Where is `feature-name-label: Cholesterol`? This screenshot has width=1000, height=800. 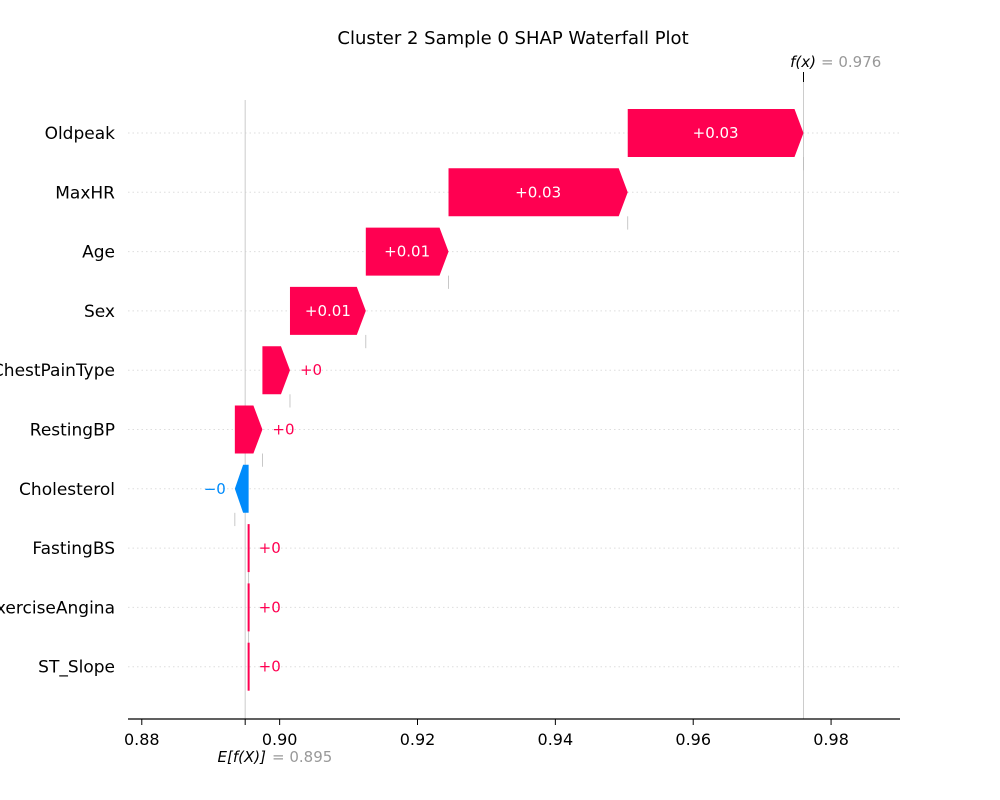
feature-name-label: Cholesterol is located at coordinates (67, 490).